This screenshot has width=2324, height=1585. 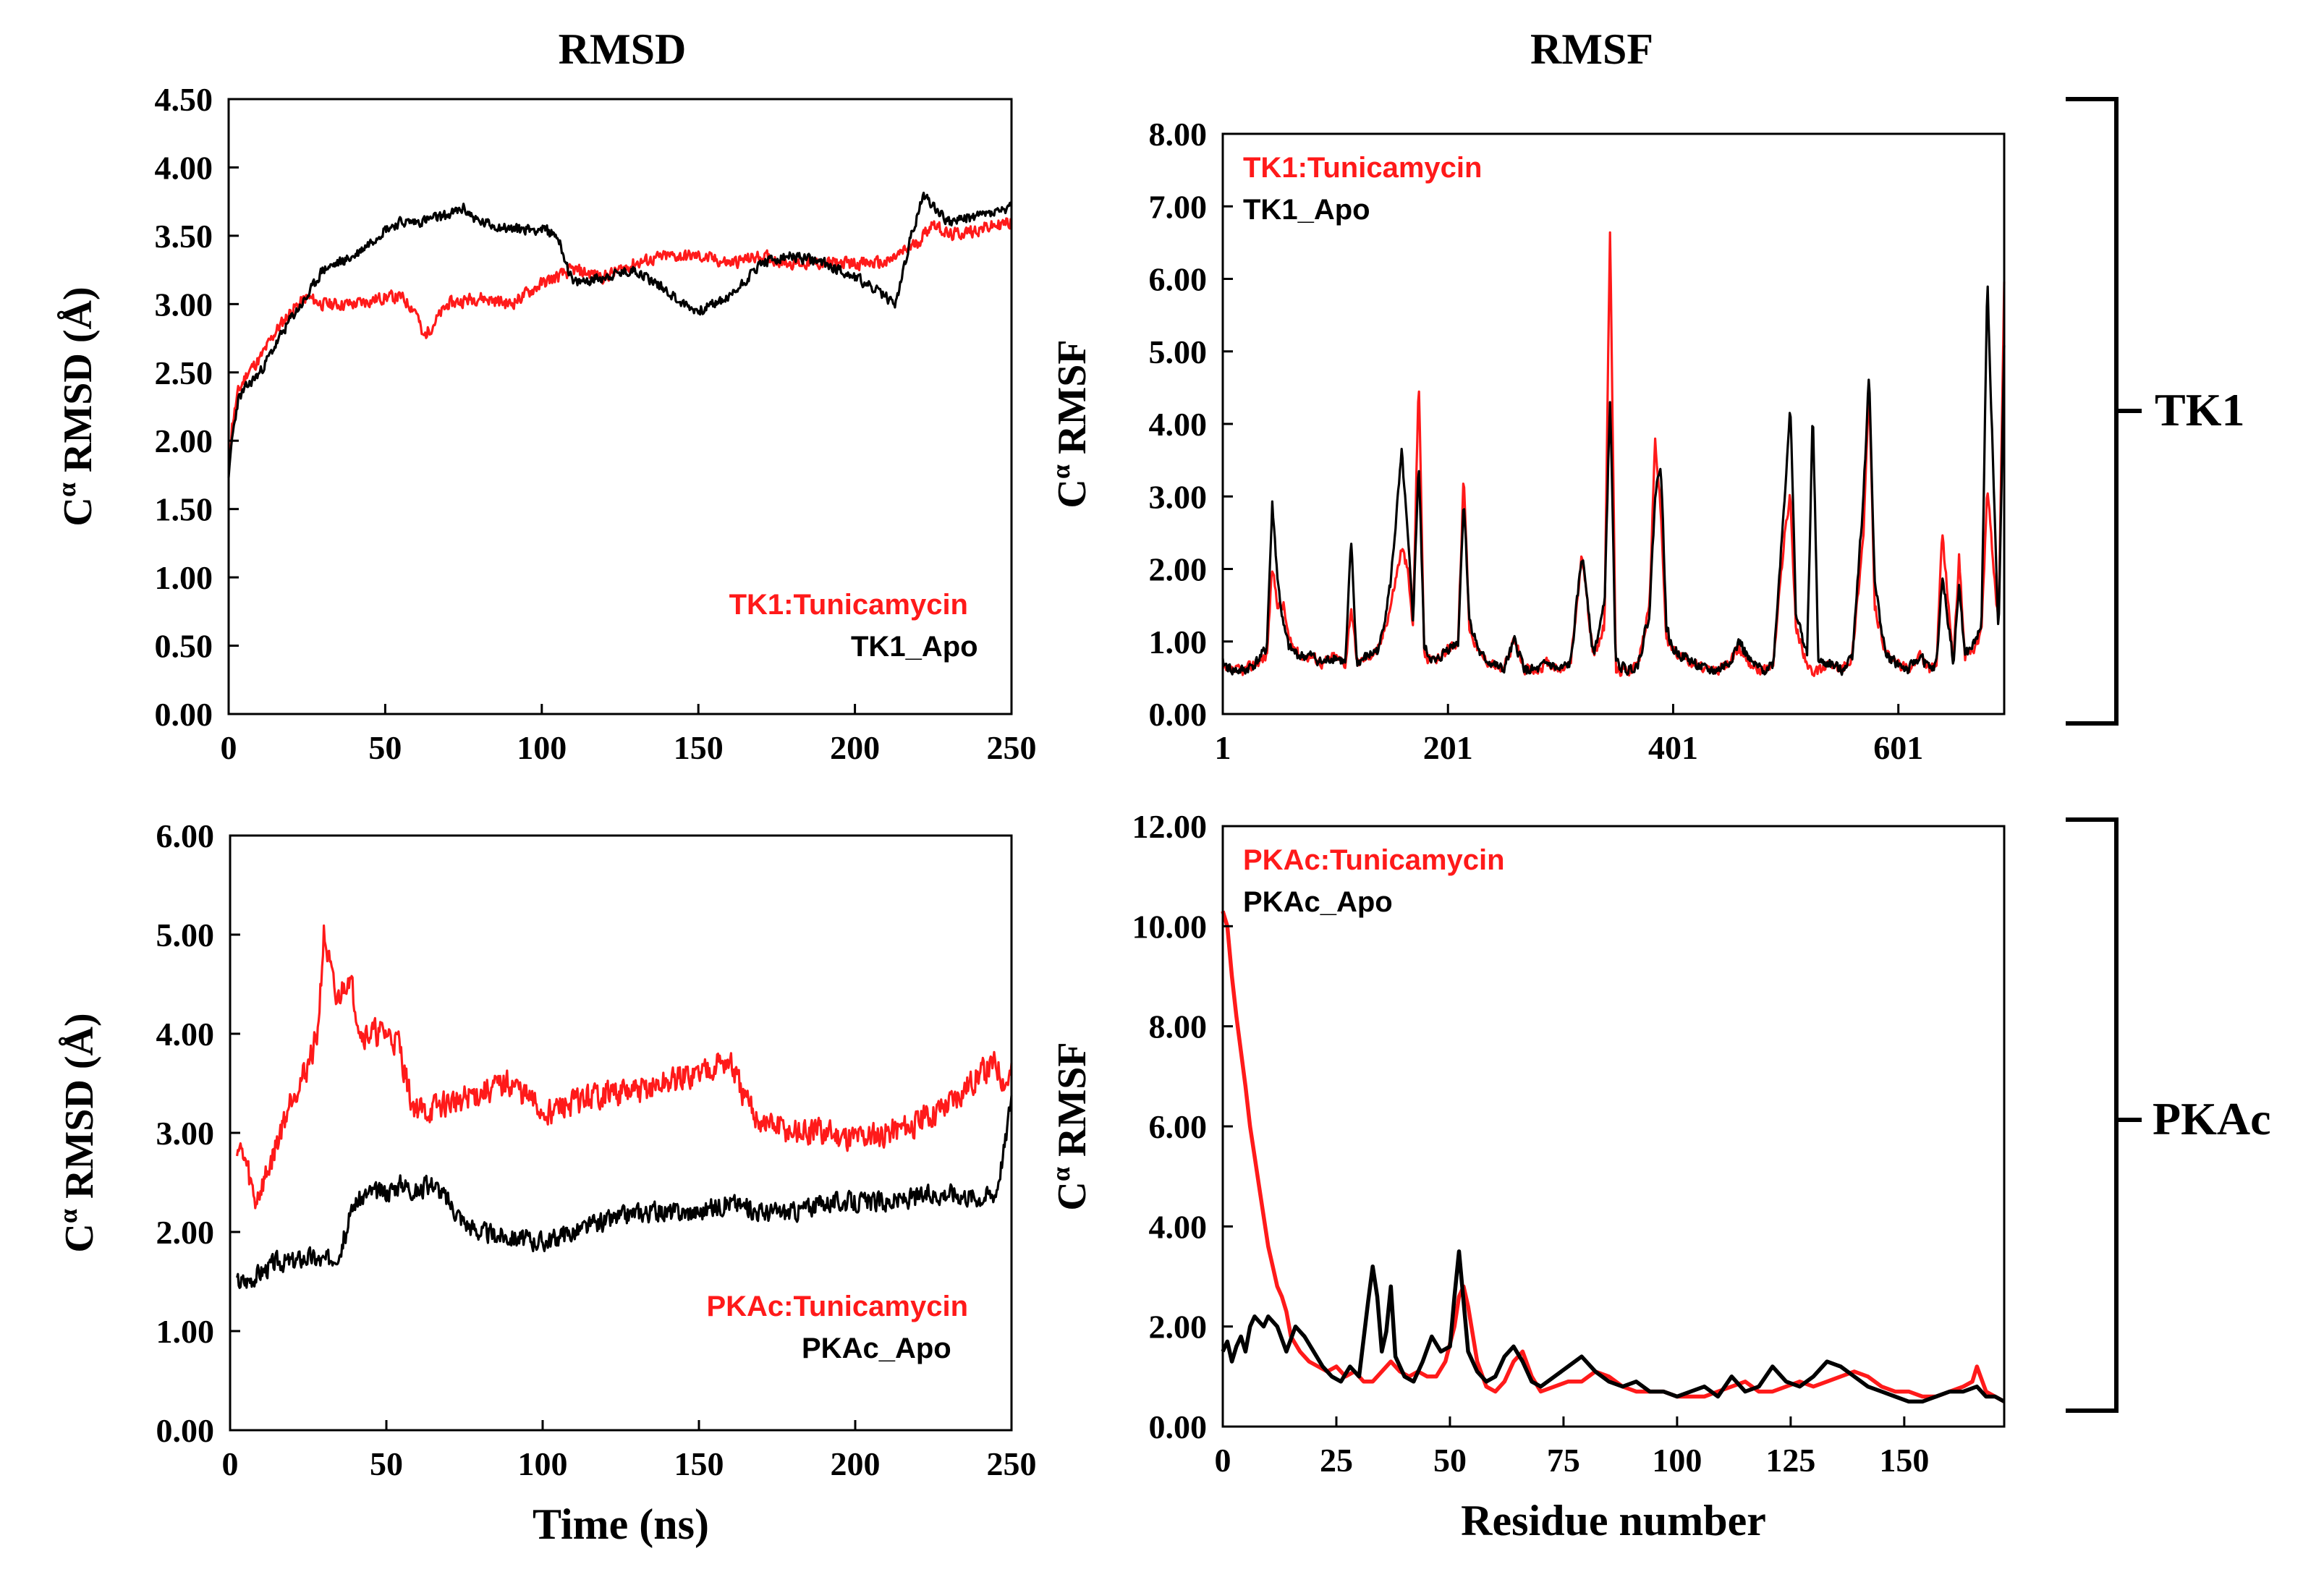 I want to click on tk1-rmsd-ytick-label: 3.00, so click(x=184, y=304).